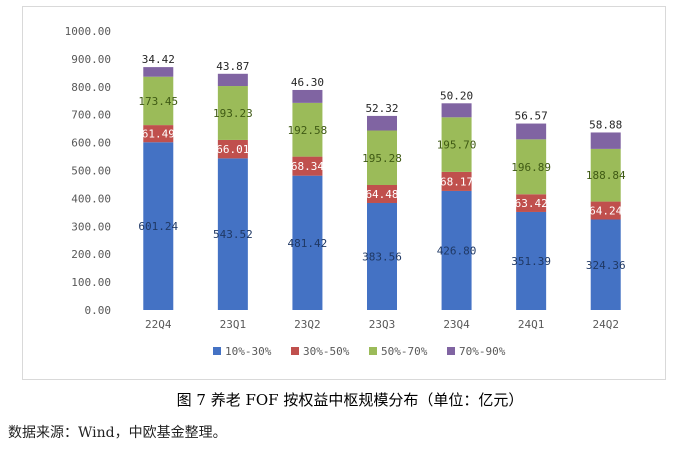 This screenshot has width=700, height=451. What do you see at coordinates (531, 116) in the screenshot?
I see `data-label: 56.57` at bounding box center [531, 116].